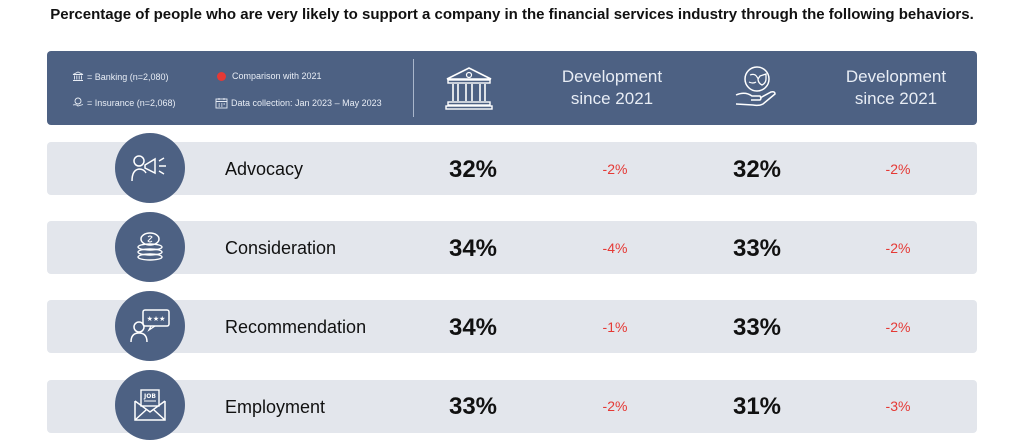 The height and width of the screenshot is (441, 1024). I want to click on megaphone-person-icon, so click(148, 168).